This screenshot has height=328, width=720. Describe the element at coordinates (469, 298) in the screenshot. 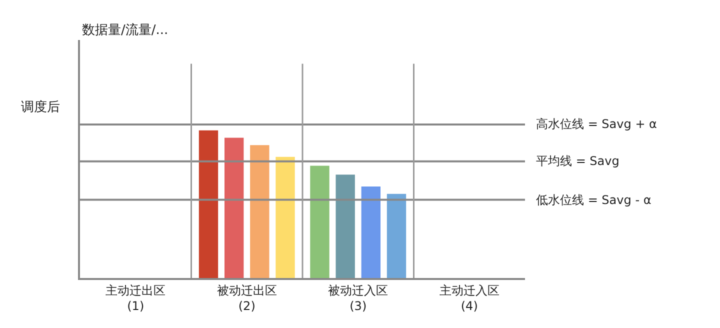

I see `x-tick-label: 主动迁入区 (4)` at that location.